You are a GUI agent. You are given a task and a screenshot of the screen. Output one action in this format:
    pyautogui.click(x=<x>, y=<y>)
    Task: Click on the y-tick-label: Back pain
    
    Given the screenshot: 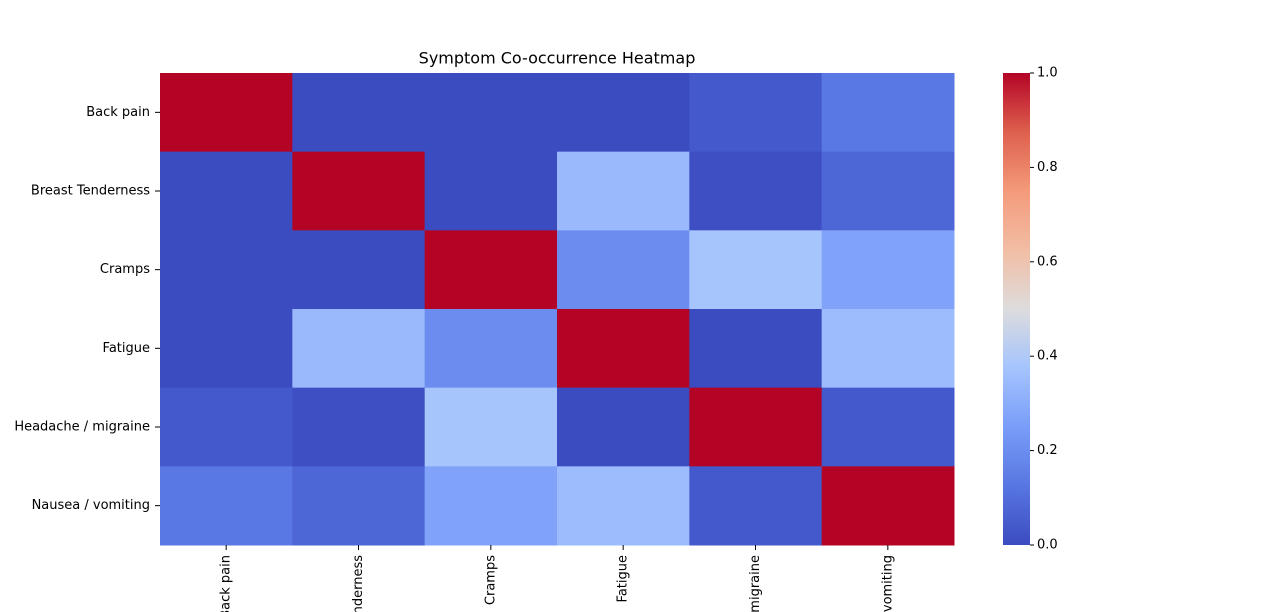 What is the action you would take?
    pyautogui.click(x=118, y=112)
    